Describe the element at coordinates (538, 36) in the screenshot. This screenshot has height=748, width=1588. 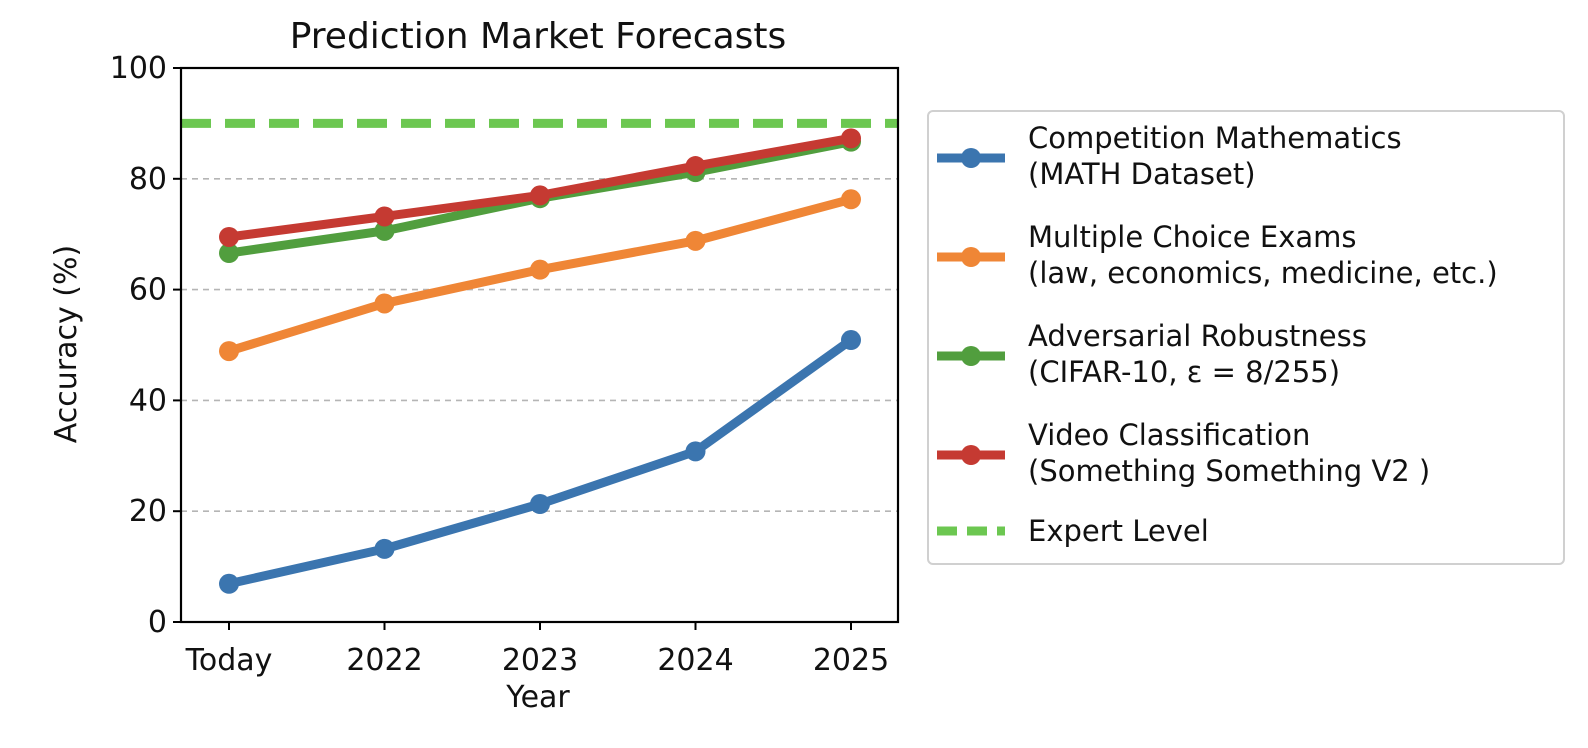
I see `chart-title: Prediction Market Forecasts` at that location.